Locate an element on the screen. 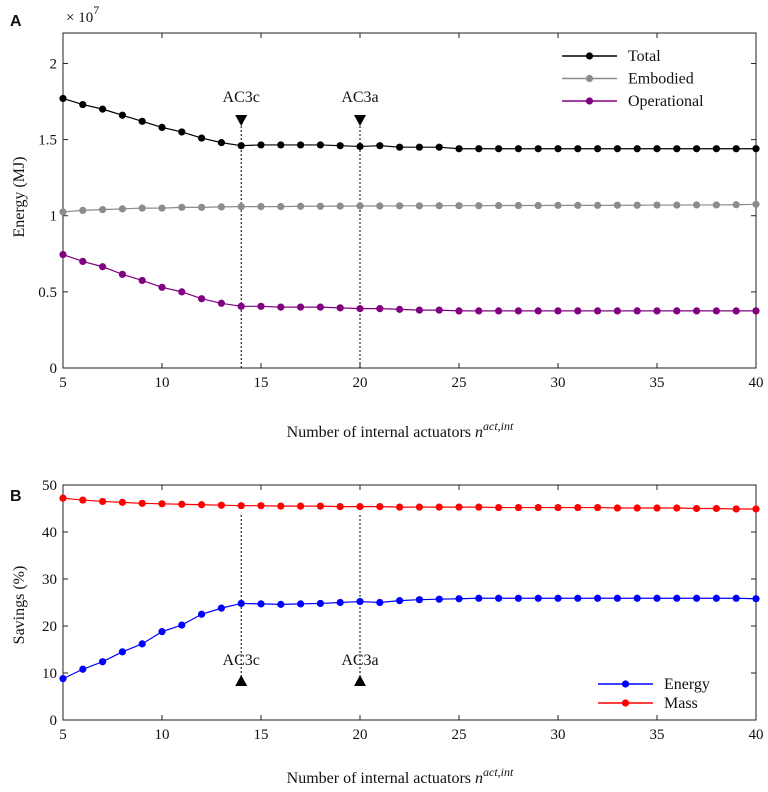 Image resolution: width=768 pixels, height=792 pixels. x-tick-label: 40 is located at coordinates (756, 383).